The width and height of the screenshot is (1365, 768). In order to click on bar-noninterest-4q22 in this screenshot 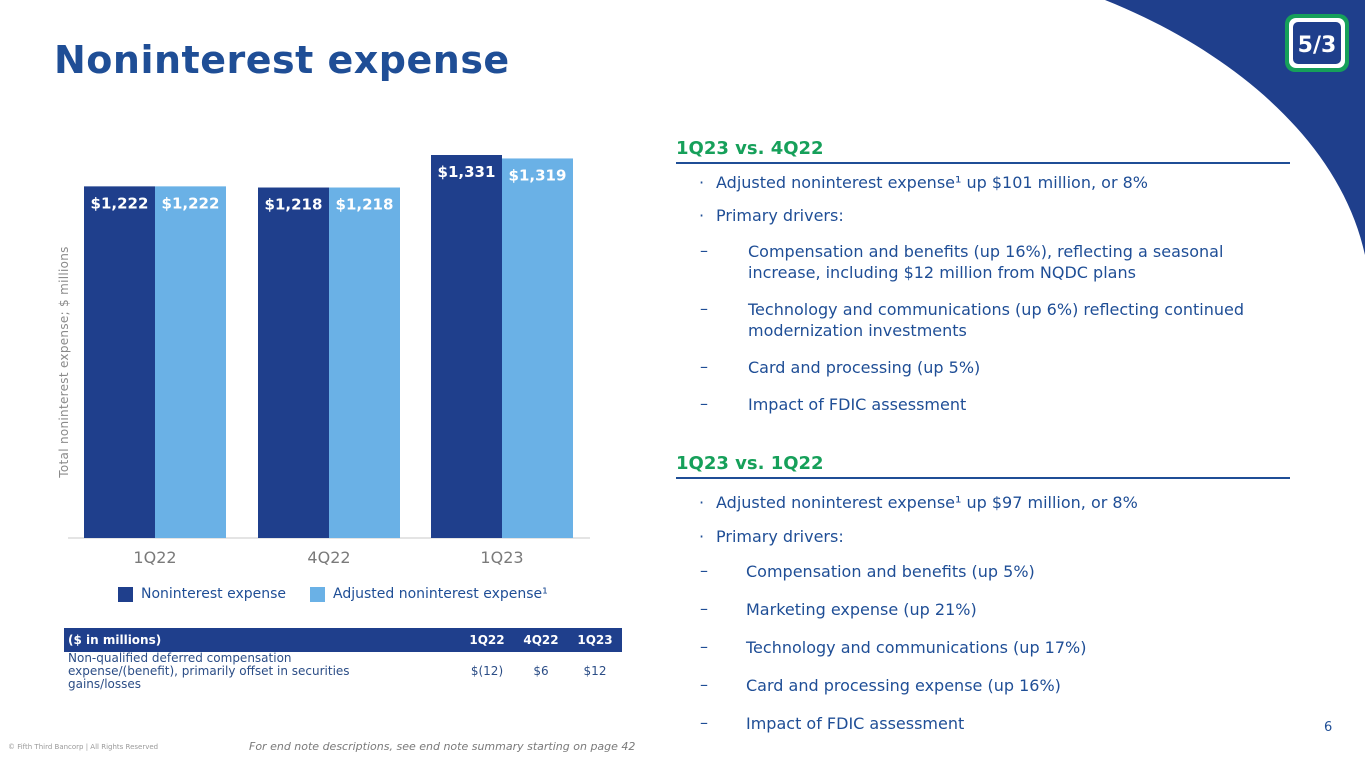, I will do `click(293, 362)`.